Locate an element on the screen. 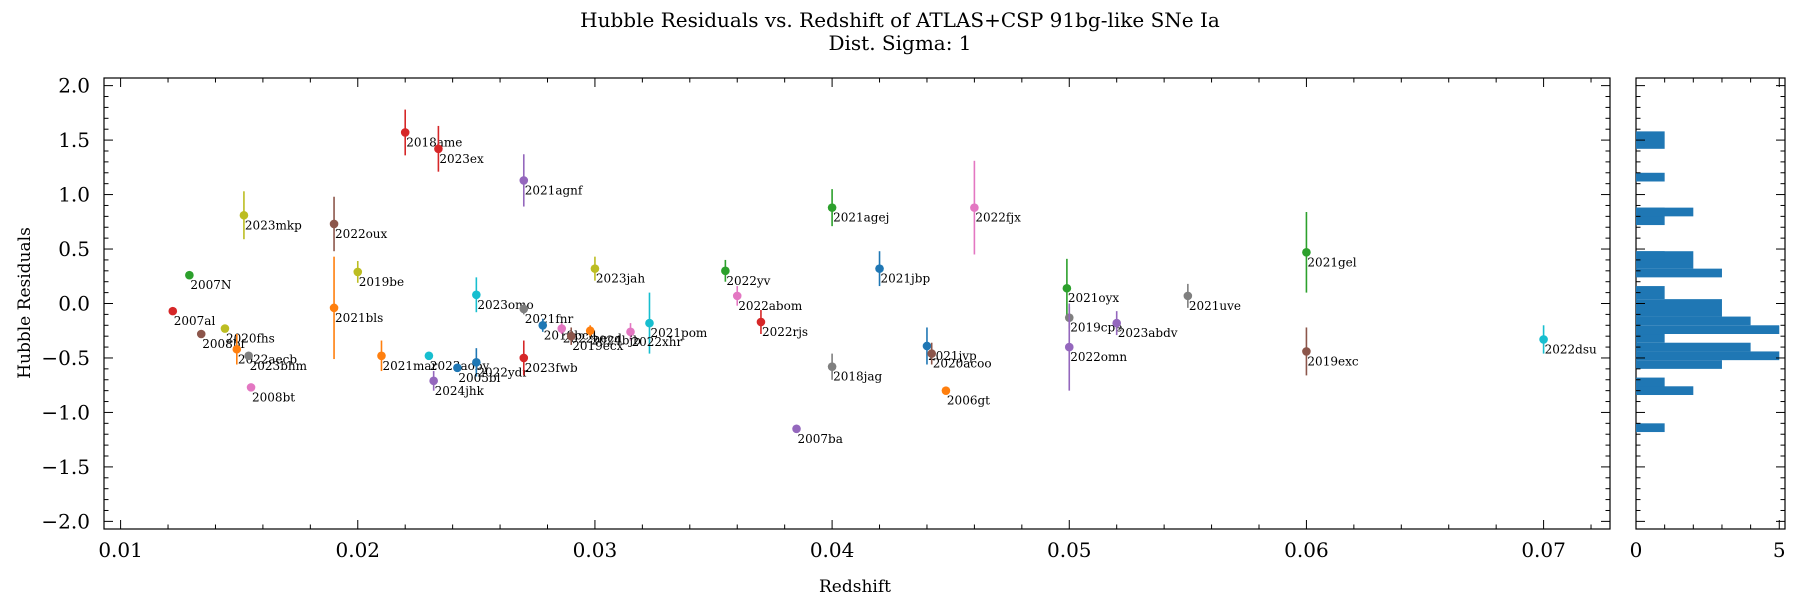 This screenshot has height=600, width=1800. point-label: 2021bls is located at coordinates (359, 318).